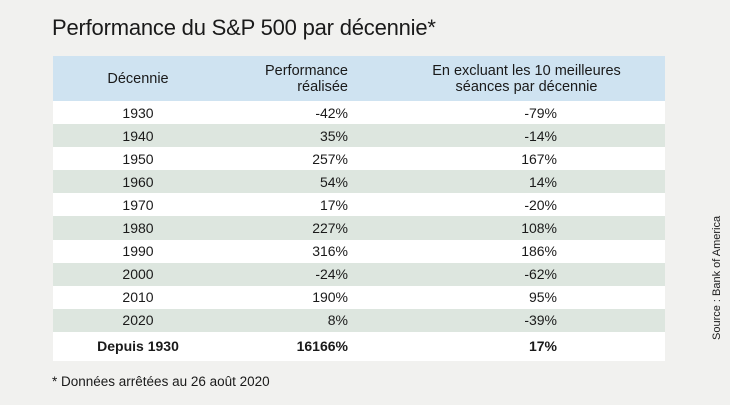 Image resolution: width=730 pixels, height=405 pixels. Describe the element at coordinates (244, 27) in the screenshot. I see `chart-title: Performance du S&P 500 par décennie*` at that location.